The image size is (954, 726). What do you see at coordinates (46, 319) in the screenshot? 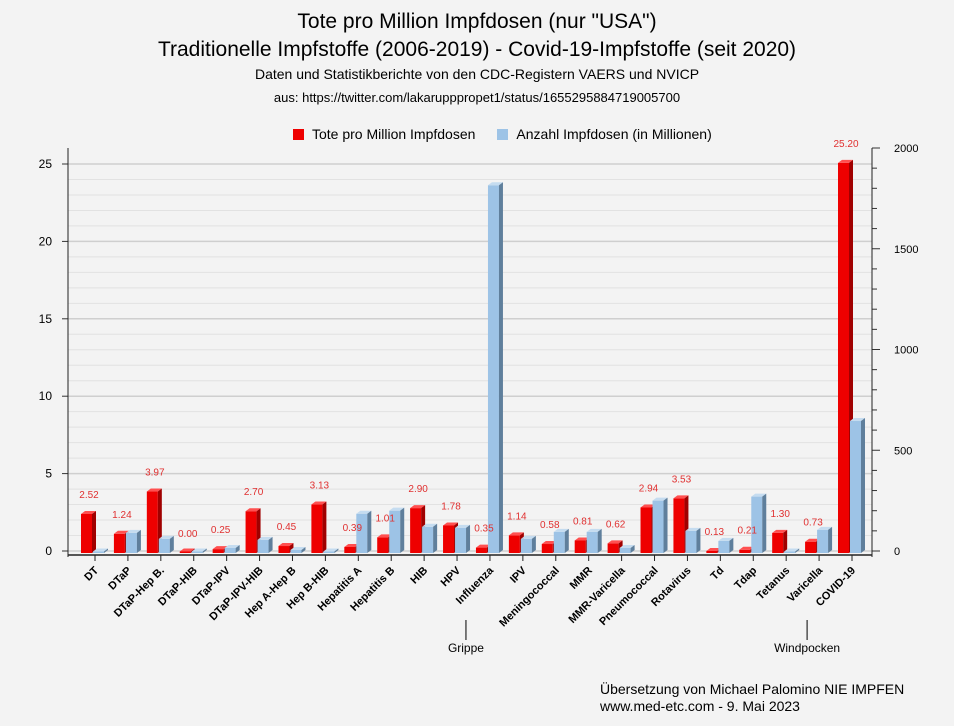
I see `y-left-tick-label: 15` at bounding box center [46, 319].